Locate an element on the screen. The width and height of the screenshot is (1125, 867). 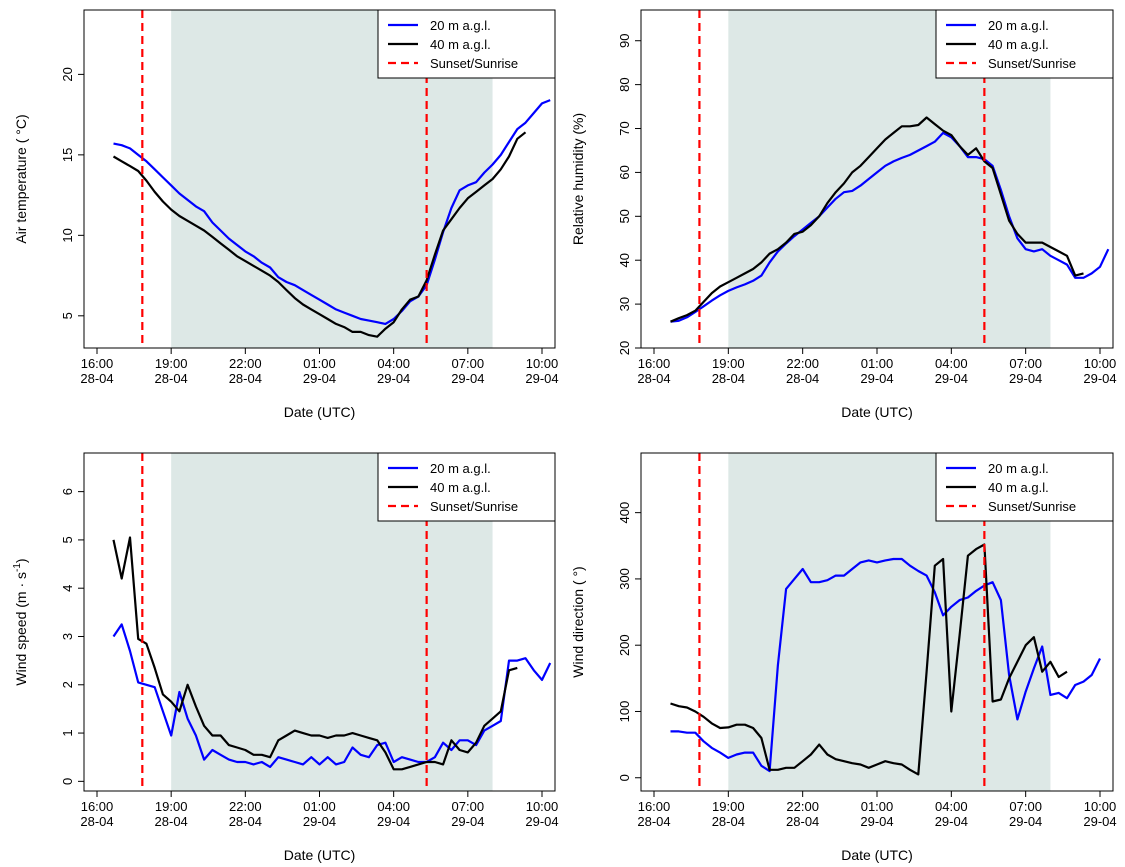
y-tick-label: 1 is located at coordinates (67, 732).